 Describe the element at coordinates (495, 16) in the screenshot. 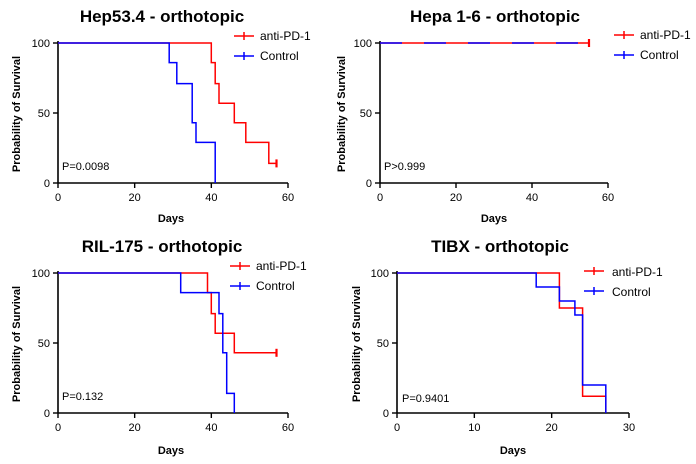

I see `chart-title: Hepa 1-6 - orthotopic` at that location.